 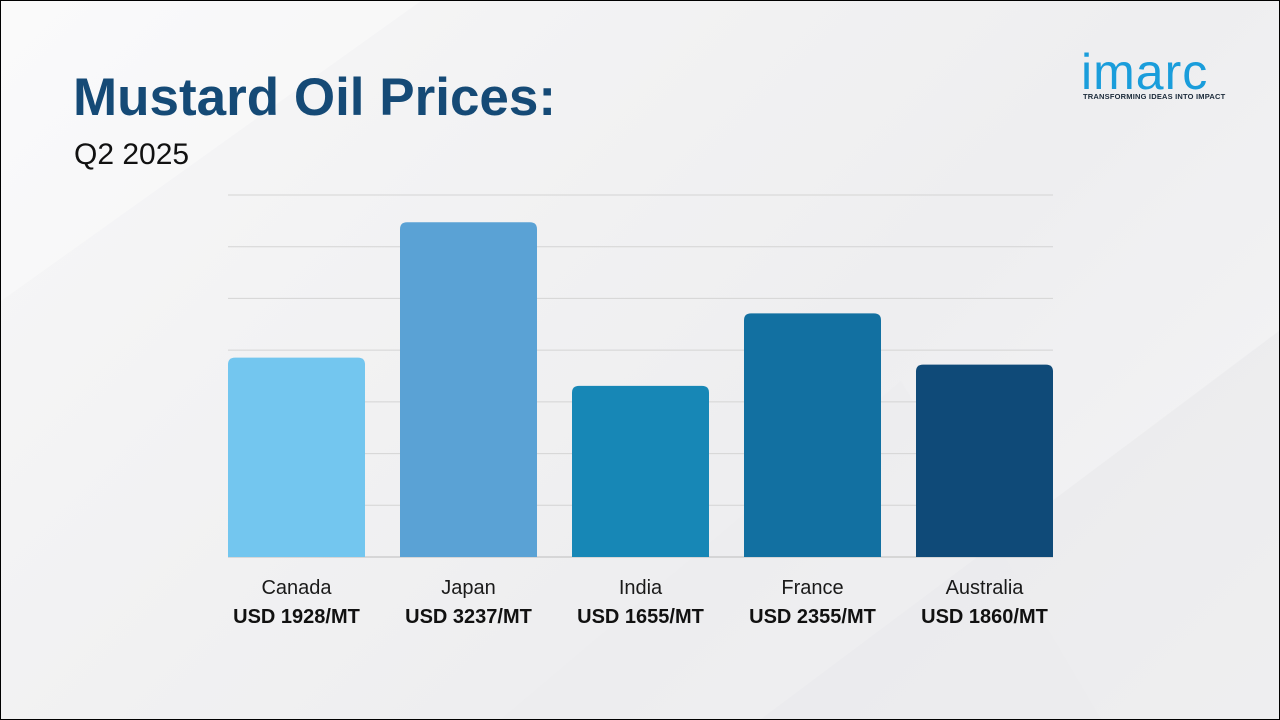 I want to click on logo-wordmark: imarc, so click(x=1145, y=72).